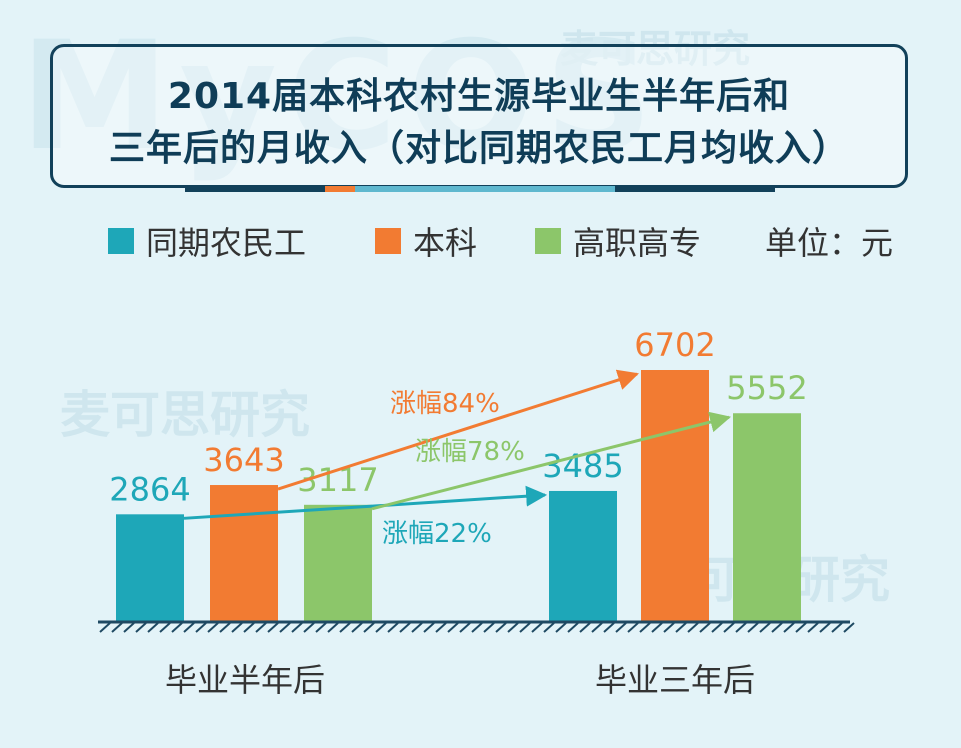 The width and height of the screenshot is (961, 748). What do you see at coordinates (445, 243) in the screenshot?
I see `legend-label: 本科` at bounding box center [445, 243].